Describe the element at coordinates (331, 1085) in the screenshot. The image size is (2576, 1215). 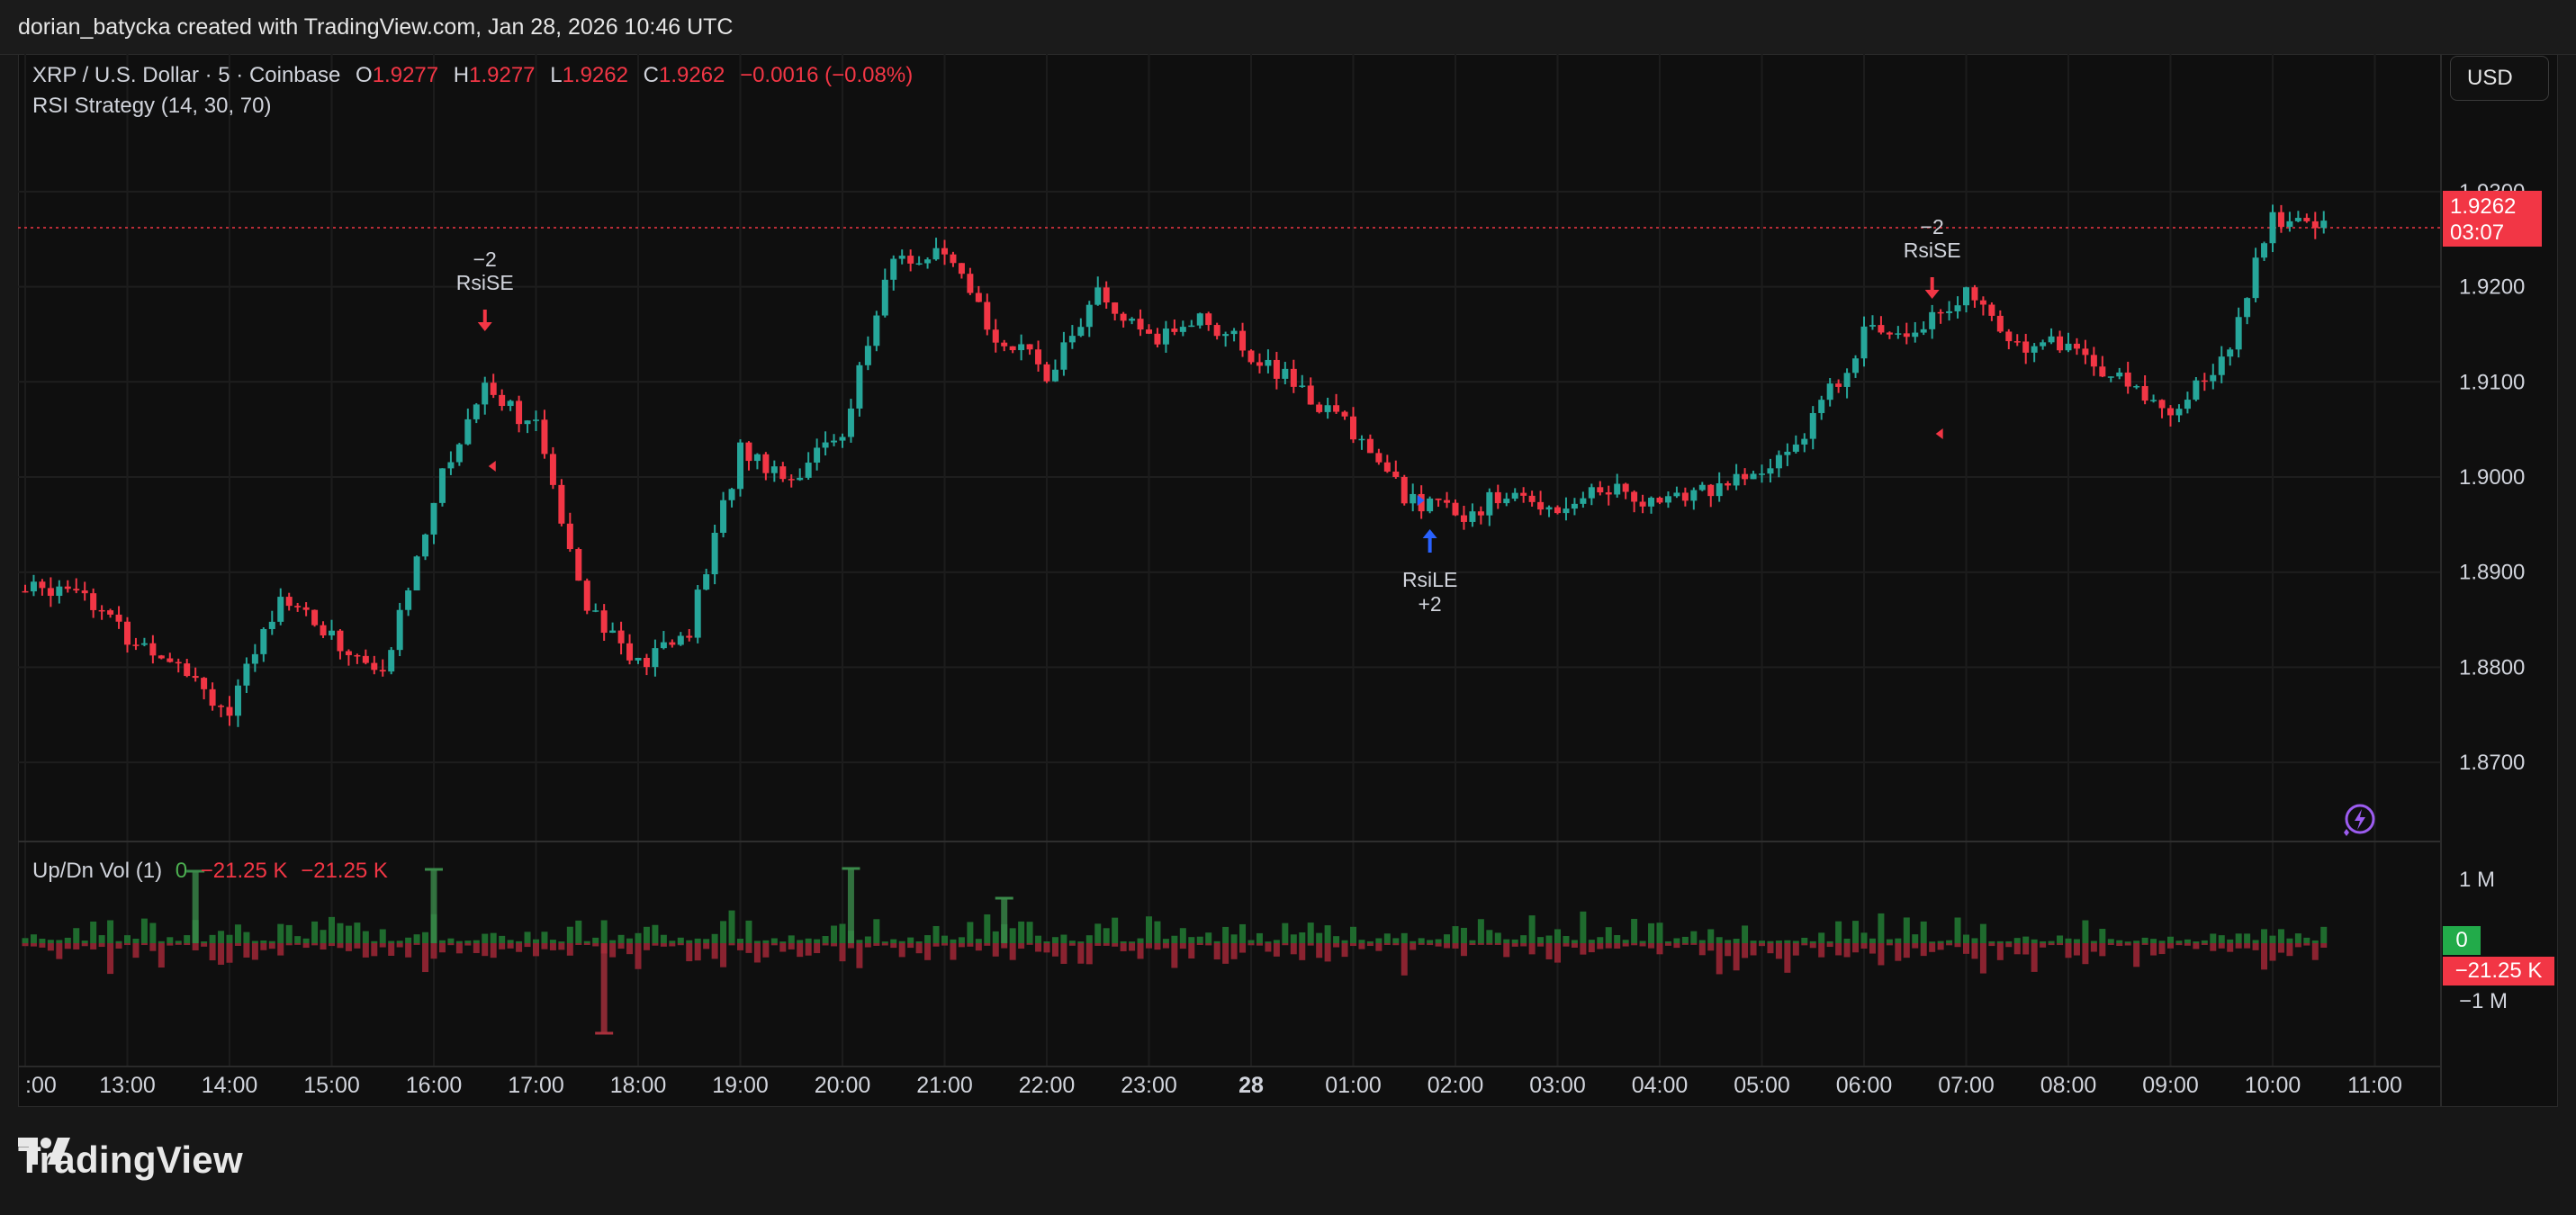
I see `time-tick-label: 15:00` at that location.